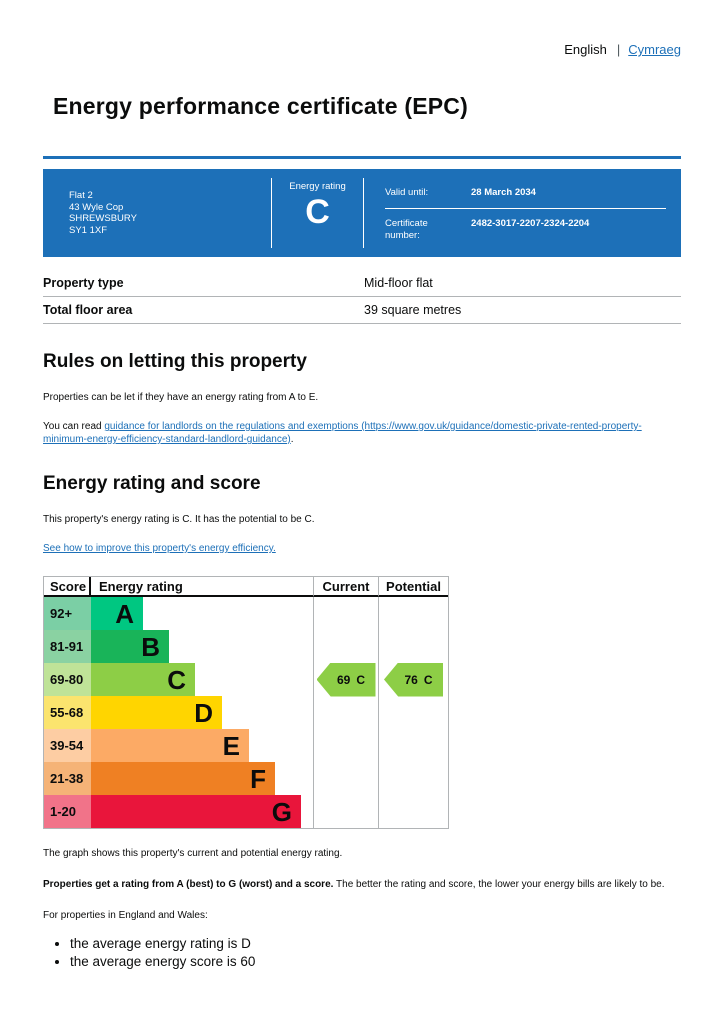  I want to click on property-type-value: Mid-floor flat, so click(398, 283).